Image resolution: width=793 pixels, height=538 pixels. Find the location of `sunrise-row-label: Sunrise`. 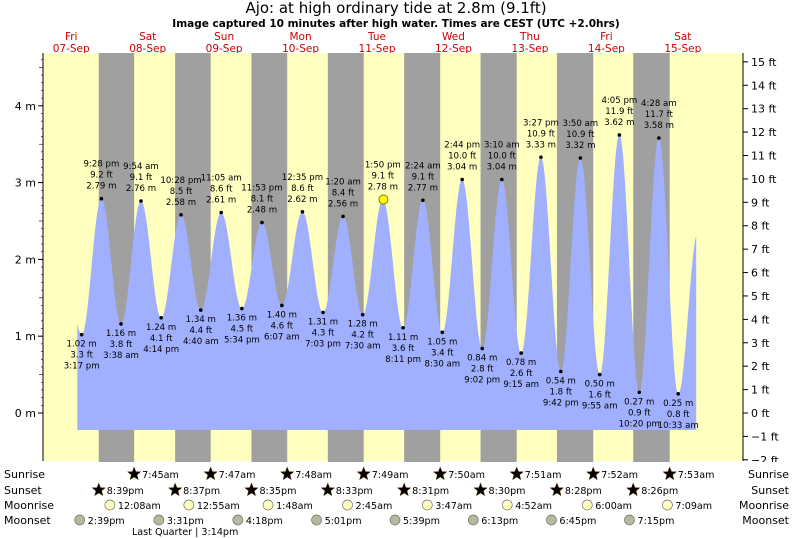

sunrise-row-label: Sunrise is located at coordinates (24, 474).